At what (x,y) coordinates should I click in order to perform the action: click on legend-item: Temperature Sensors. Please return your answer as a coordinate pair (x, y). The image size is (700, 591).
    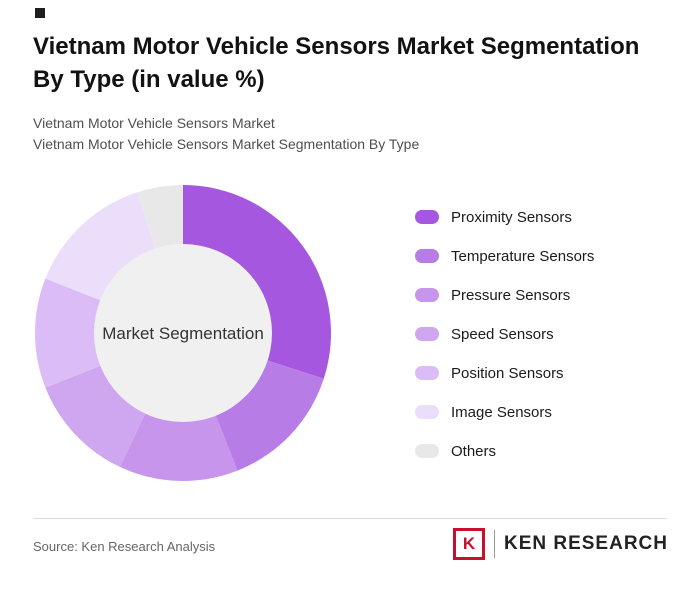
    Looking at the image, I should click on (504, 256).